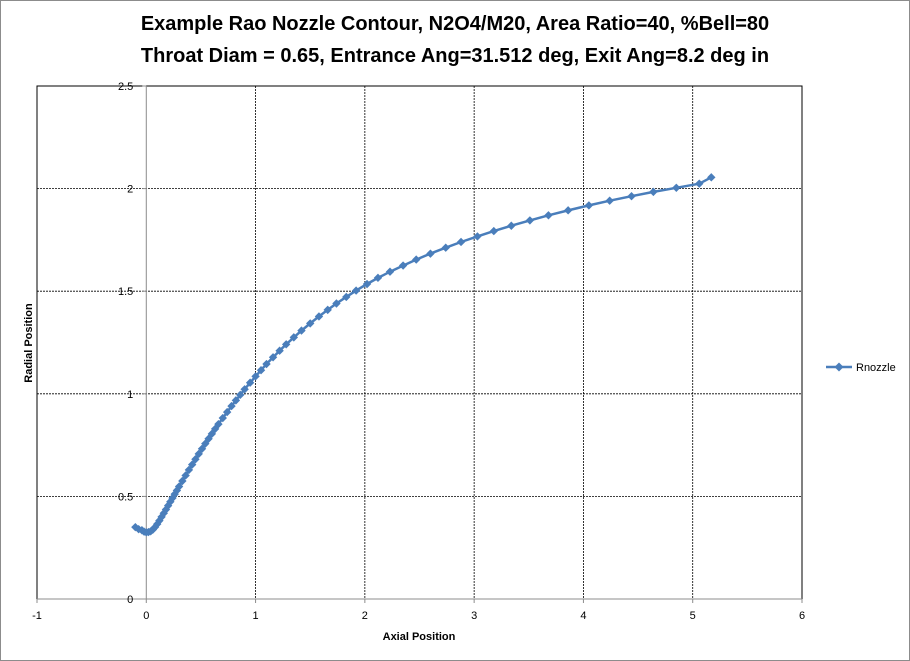 This screenshot has height=661, width=910. What do you see at coordinates (125, 87) in the screenshot?
I see `y-tick-label: 2.5` at bounding box center [125, 87].